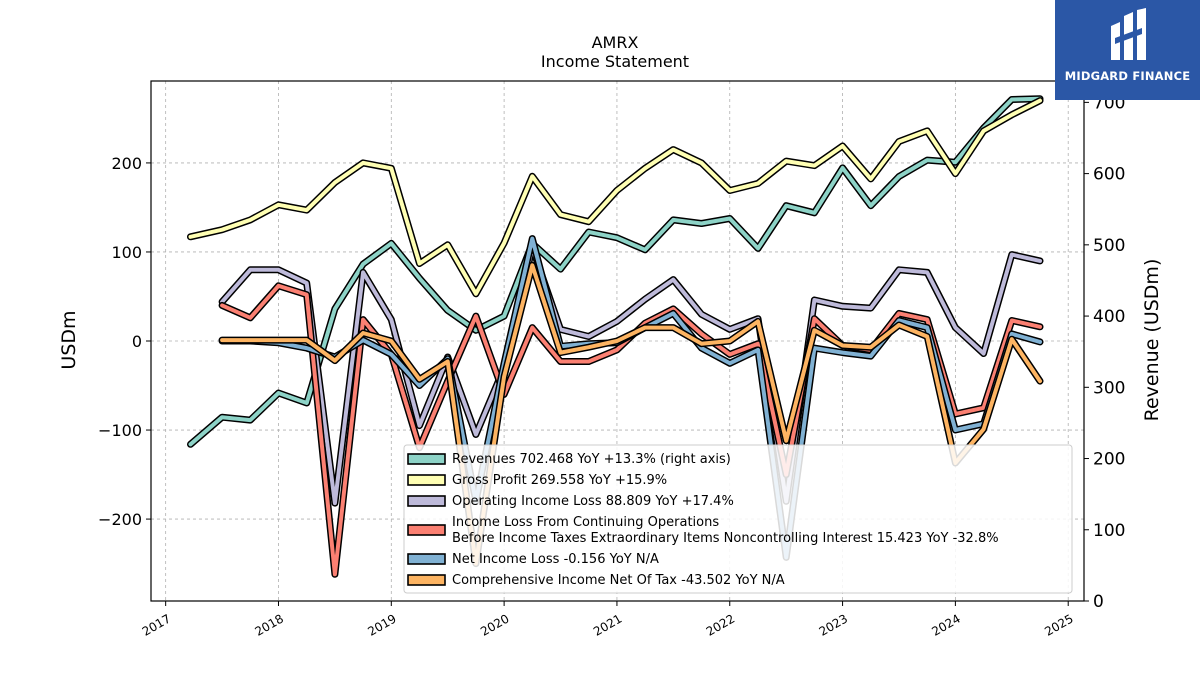 The width and height of the screenshot is (1200, 675). Describe the element at coordinates (833, 624) in the screenshot. I see `x-tick-label: 2023` at that location.